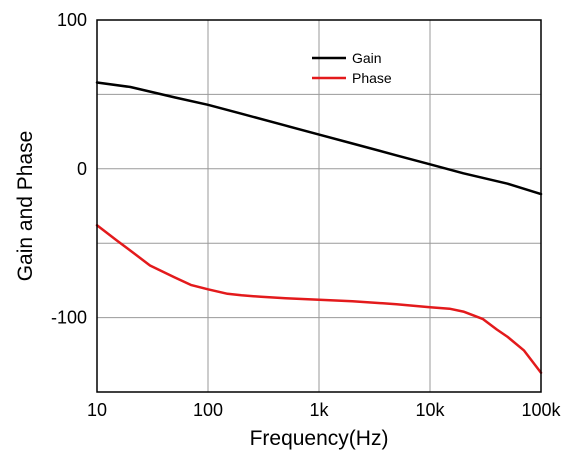 Image resolution: width=568 pixels, height=455 pixels. What do you see at coordinates (367, 58) in the screenshot?
I see `legend-label: Gain` at bounding box center [367, 58].